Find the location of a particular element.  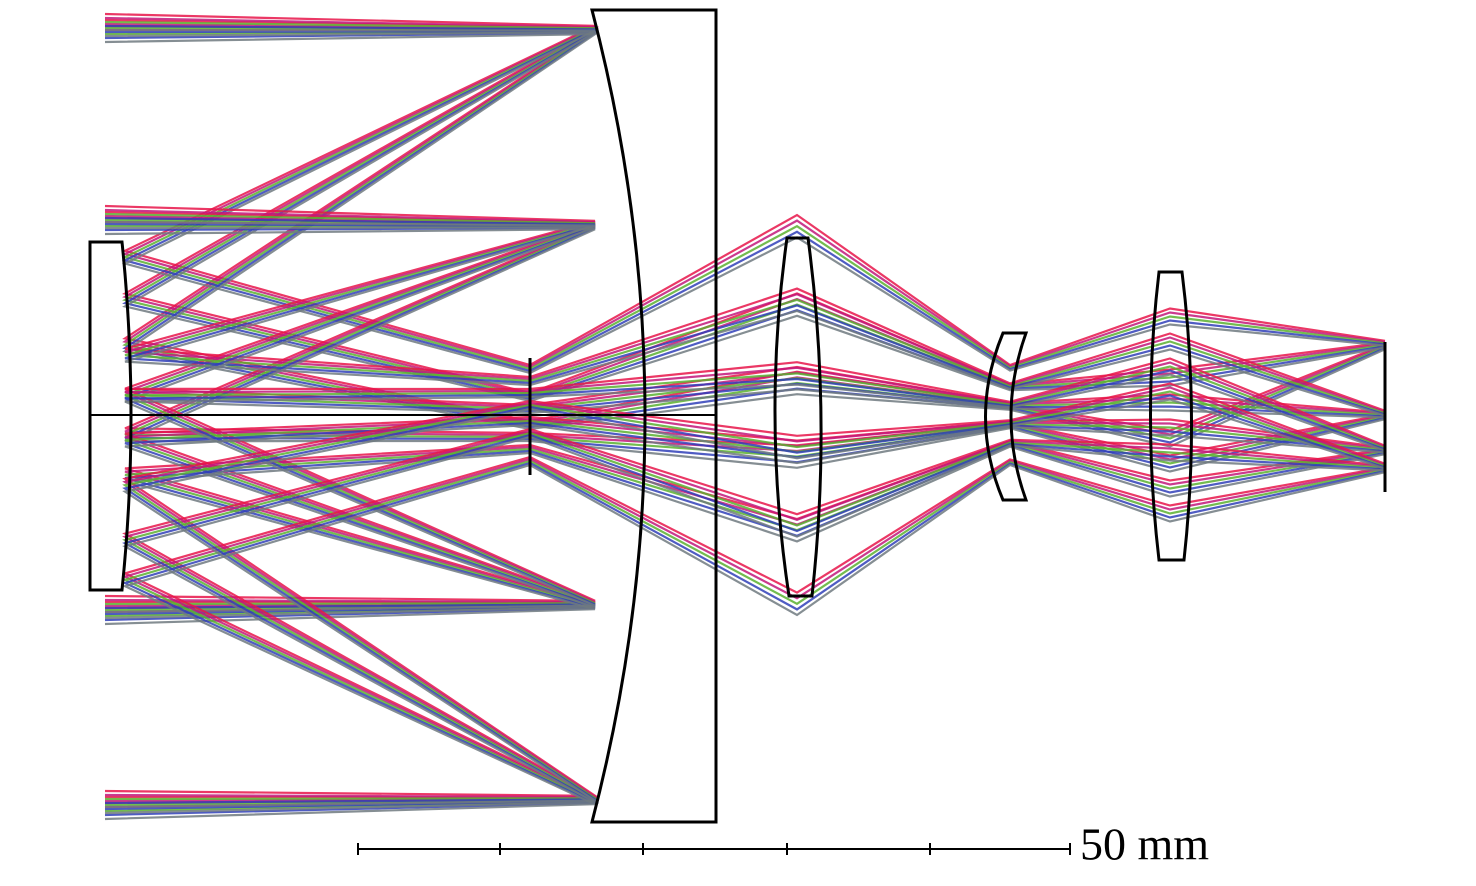

scale-label: 50 mm is located at coordinates (1144, 844).